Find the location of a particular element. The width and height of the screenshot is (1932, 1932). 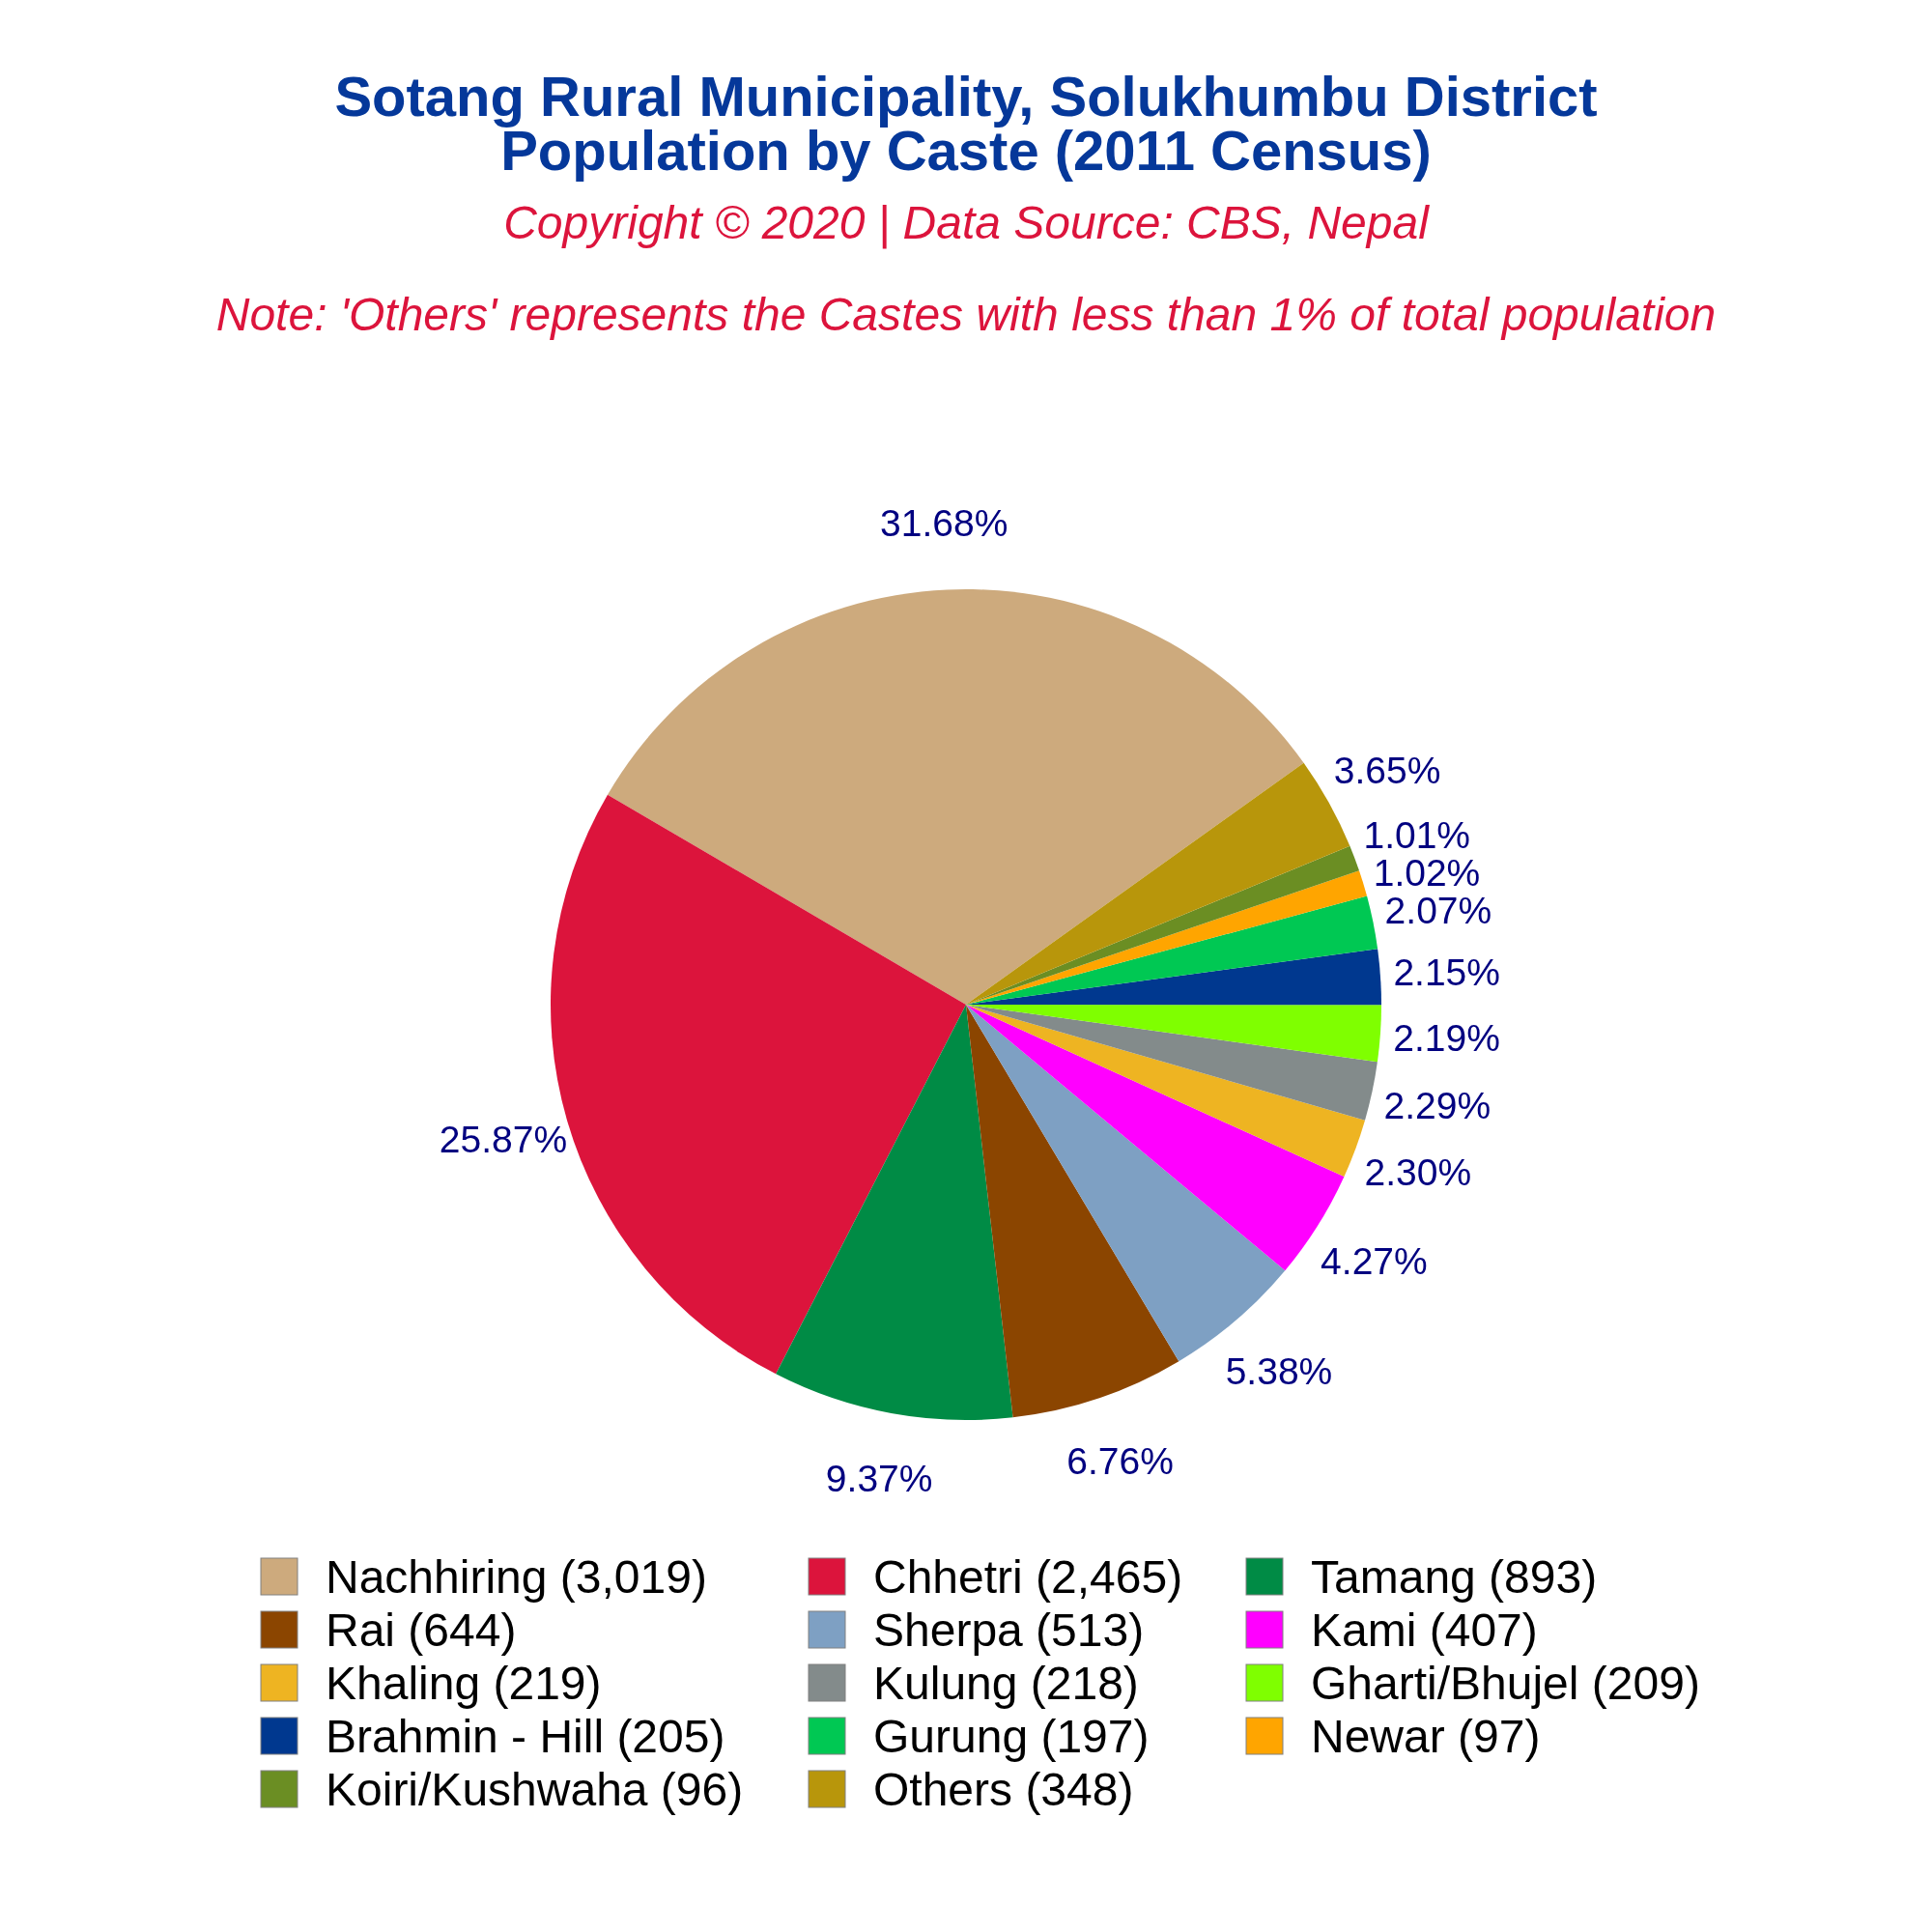

legend-label: Gurung (197) is located at coordinates (1011, 1736).